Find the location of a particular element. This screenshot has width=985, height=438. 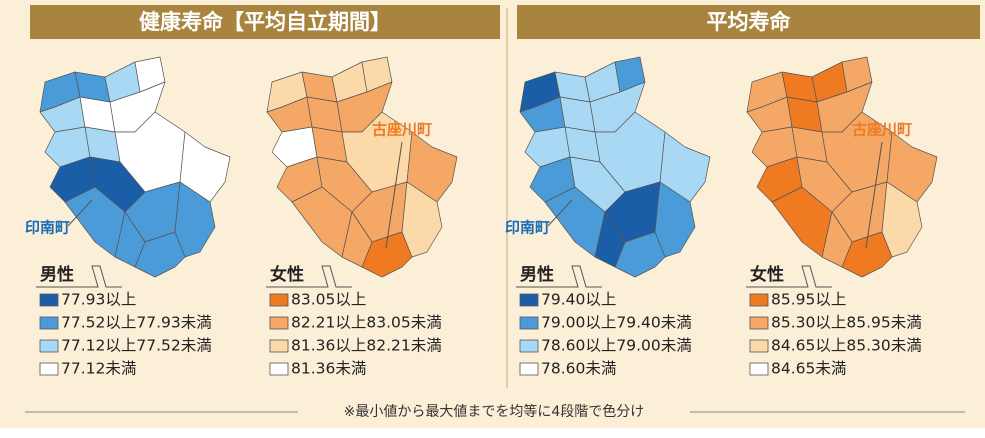

panel-title: 健康寿命【平均自立期間】 is located at coordinates (265, 22).